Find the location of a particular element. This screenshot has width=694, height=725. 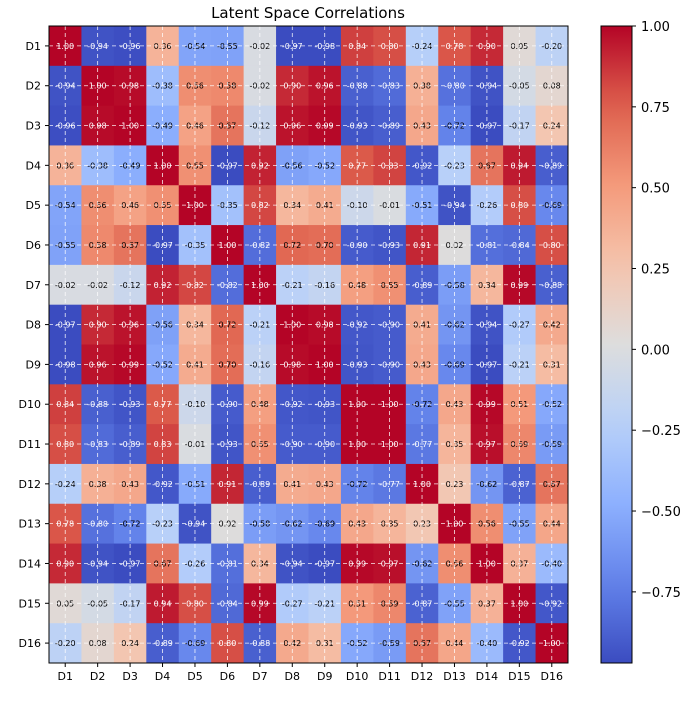

cell-value-label: 0.41 is located at coordinates (422, 325).